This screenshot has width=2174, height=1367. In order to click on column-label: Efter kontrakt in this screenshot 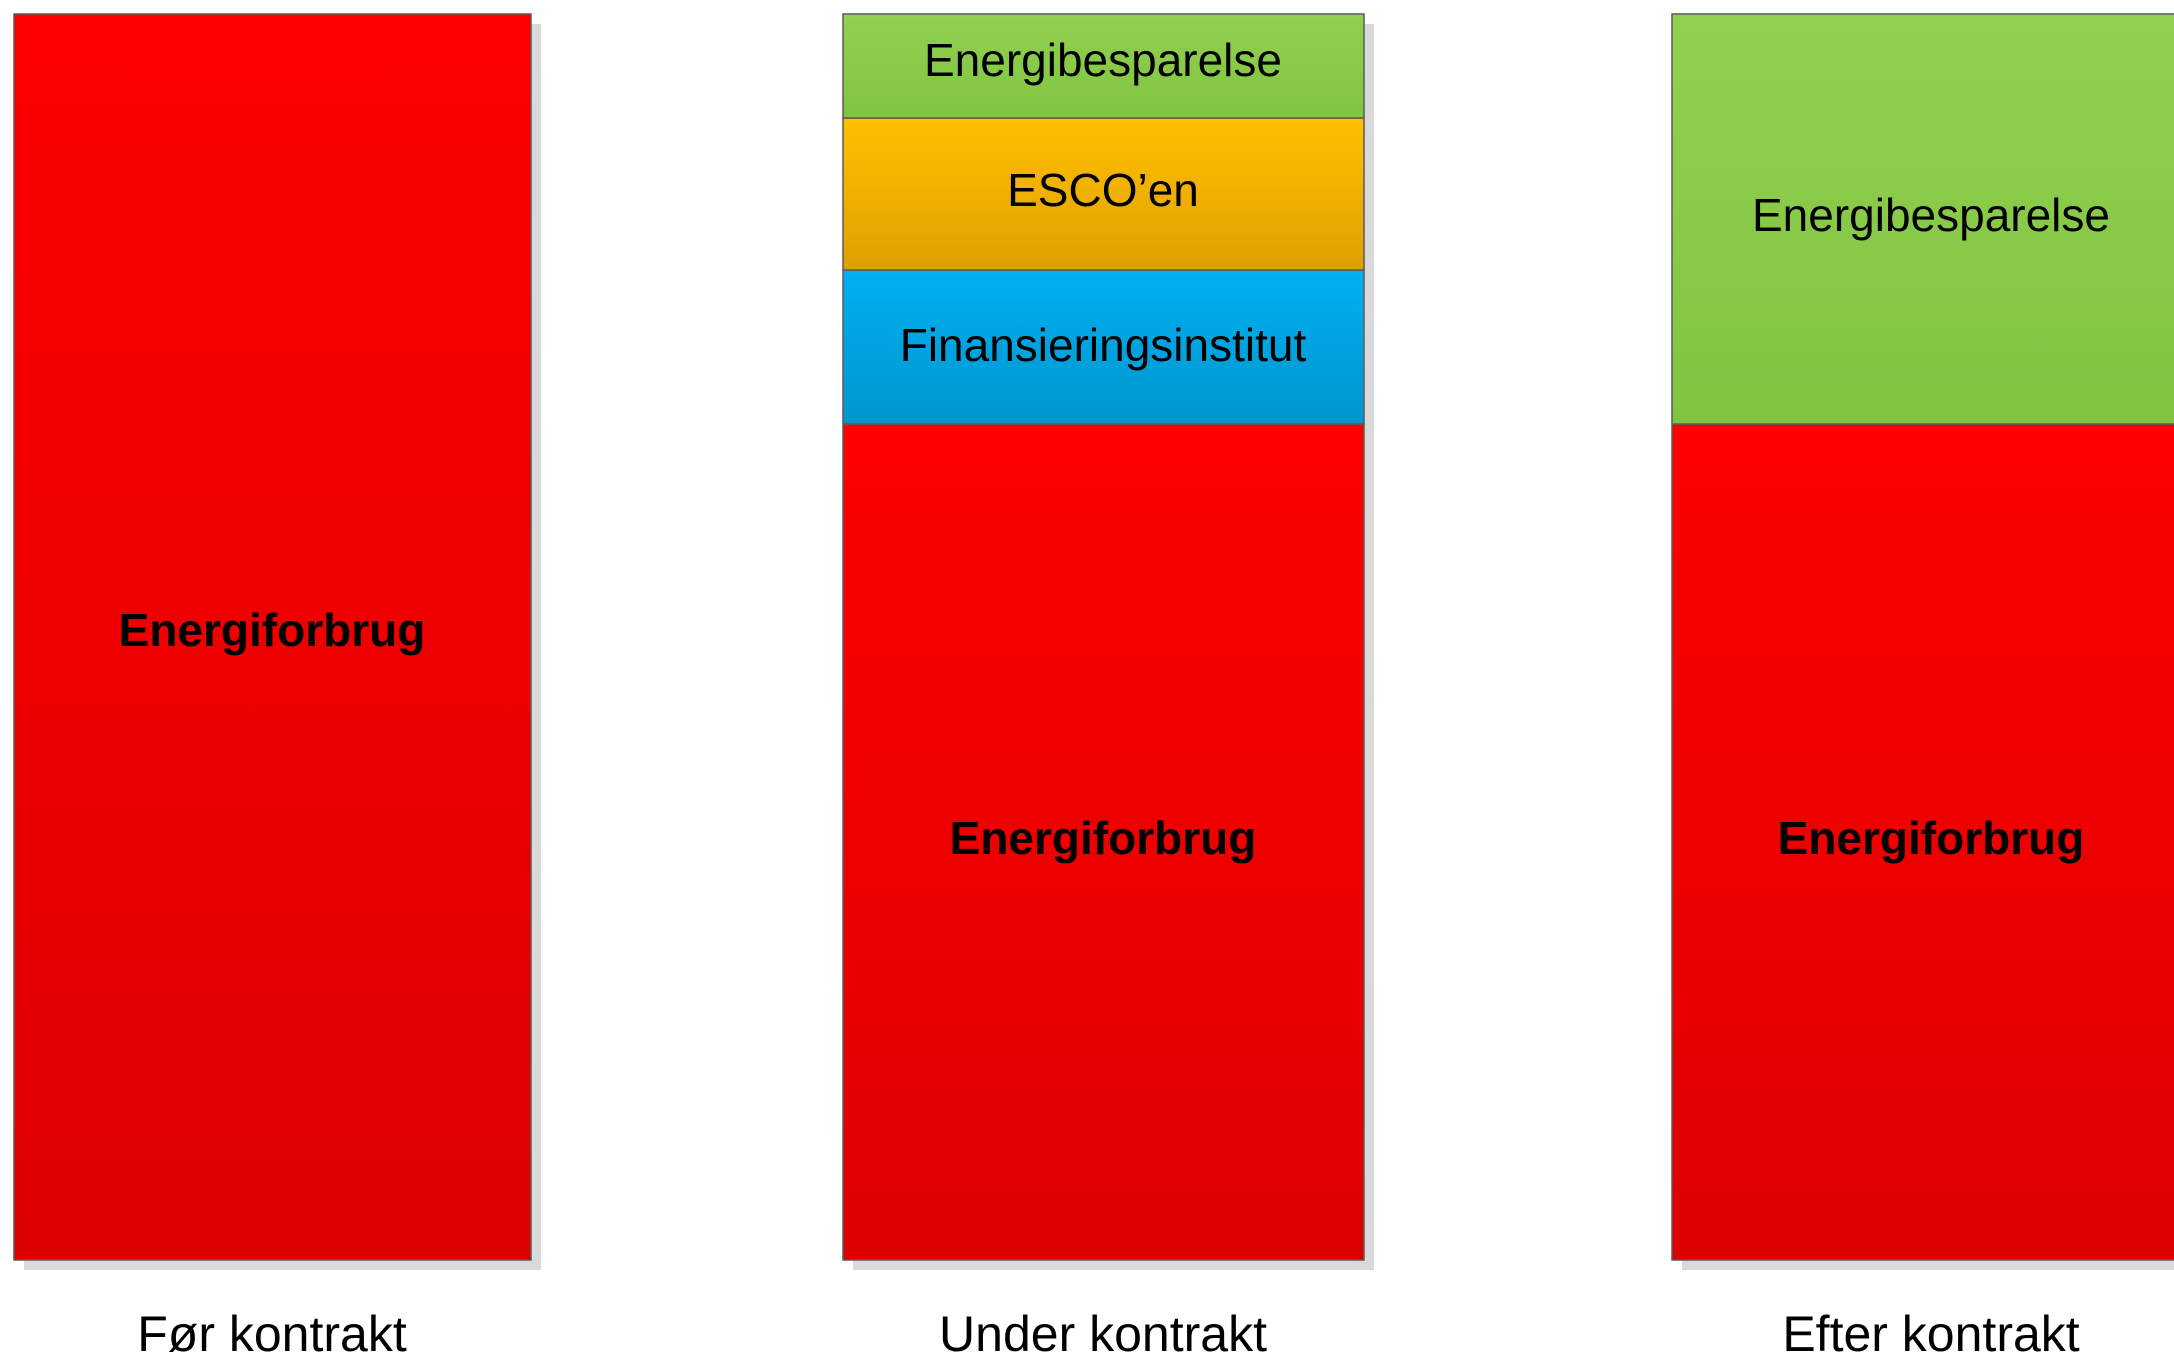, I will do `click(1930, 1334)`.